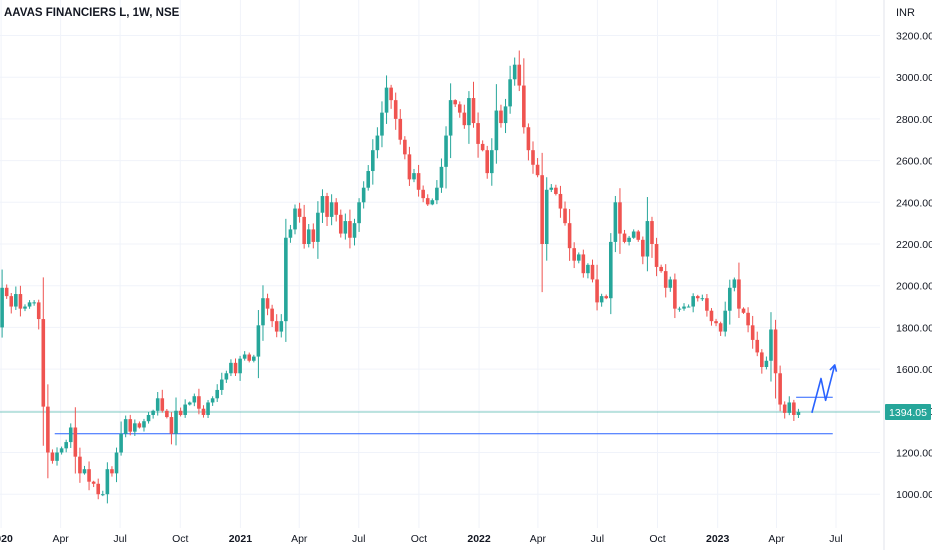 The height and width of the screenshot is (555, 932). What do you see at coordinates (914, 37) in the screenshot?
I see `y-tick-label: 3200.00` at bounding box center [914, 37].